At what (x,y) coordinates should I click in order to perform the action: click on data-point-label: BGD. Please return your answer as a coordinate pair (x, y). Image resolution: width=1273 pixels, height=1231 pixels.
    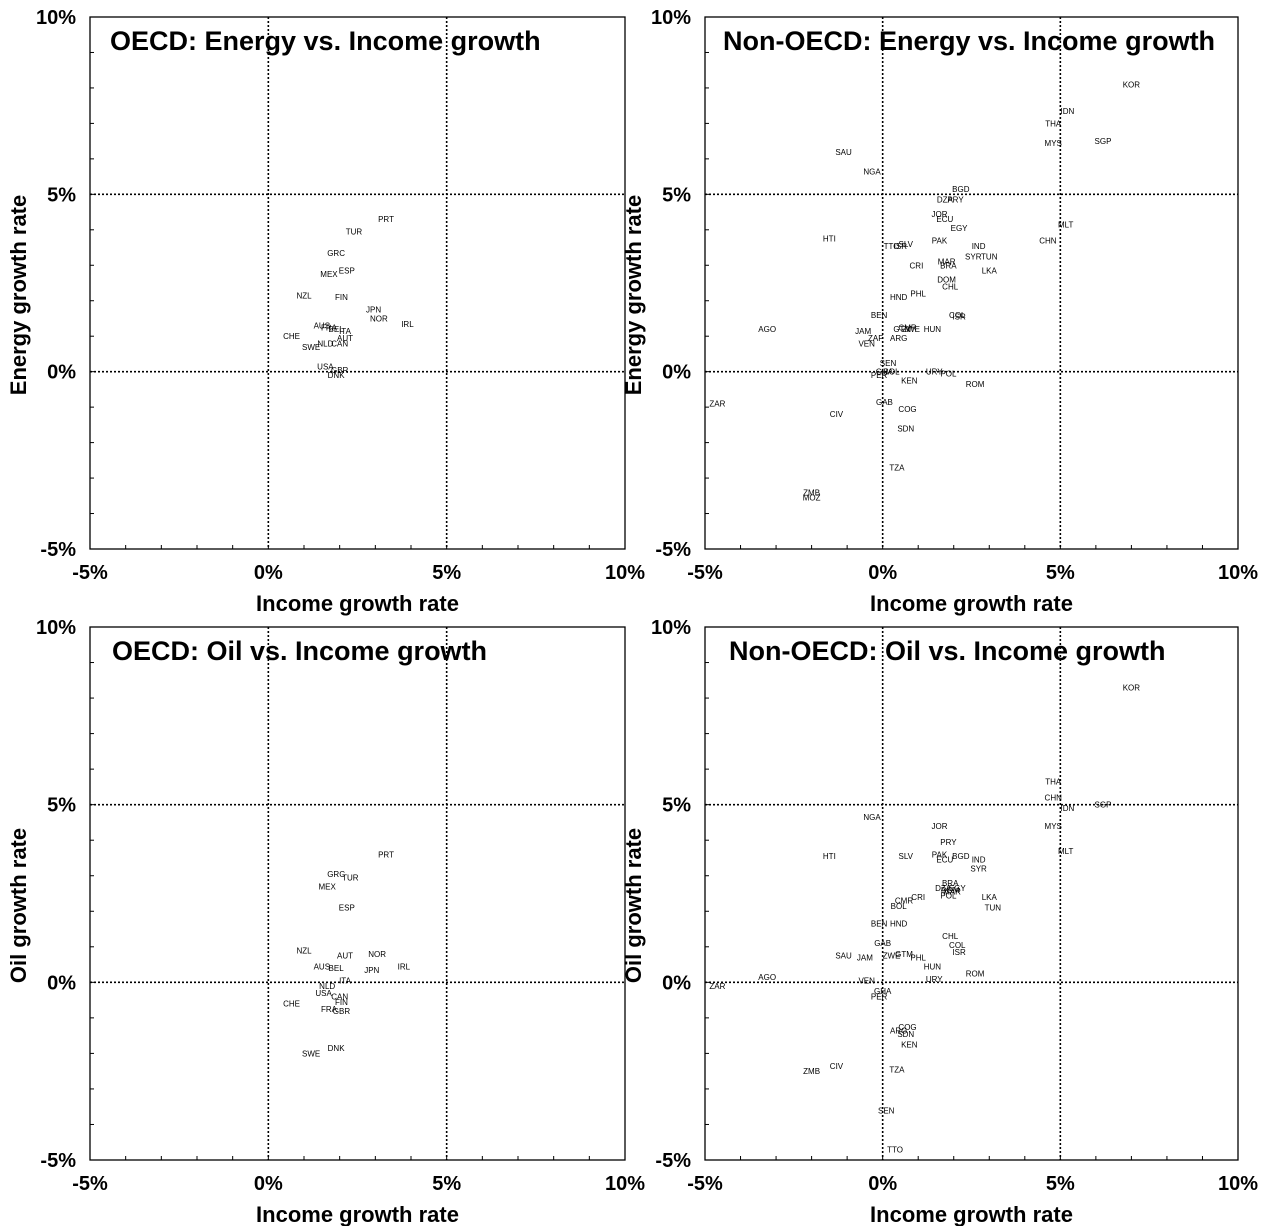
    Looking at the image, I should click on (961, 856).